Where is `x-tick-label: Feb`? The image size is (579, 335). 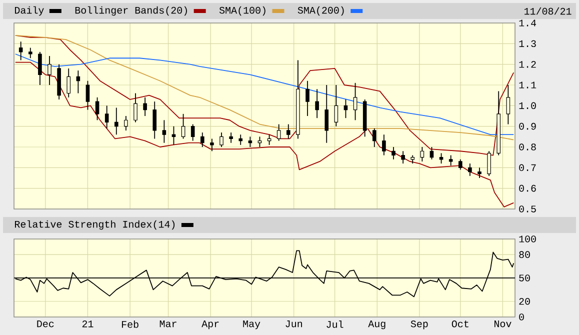
x-tick-label: Feb is located at coordinates (130, 324).